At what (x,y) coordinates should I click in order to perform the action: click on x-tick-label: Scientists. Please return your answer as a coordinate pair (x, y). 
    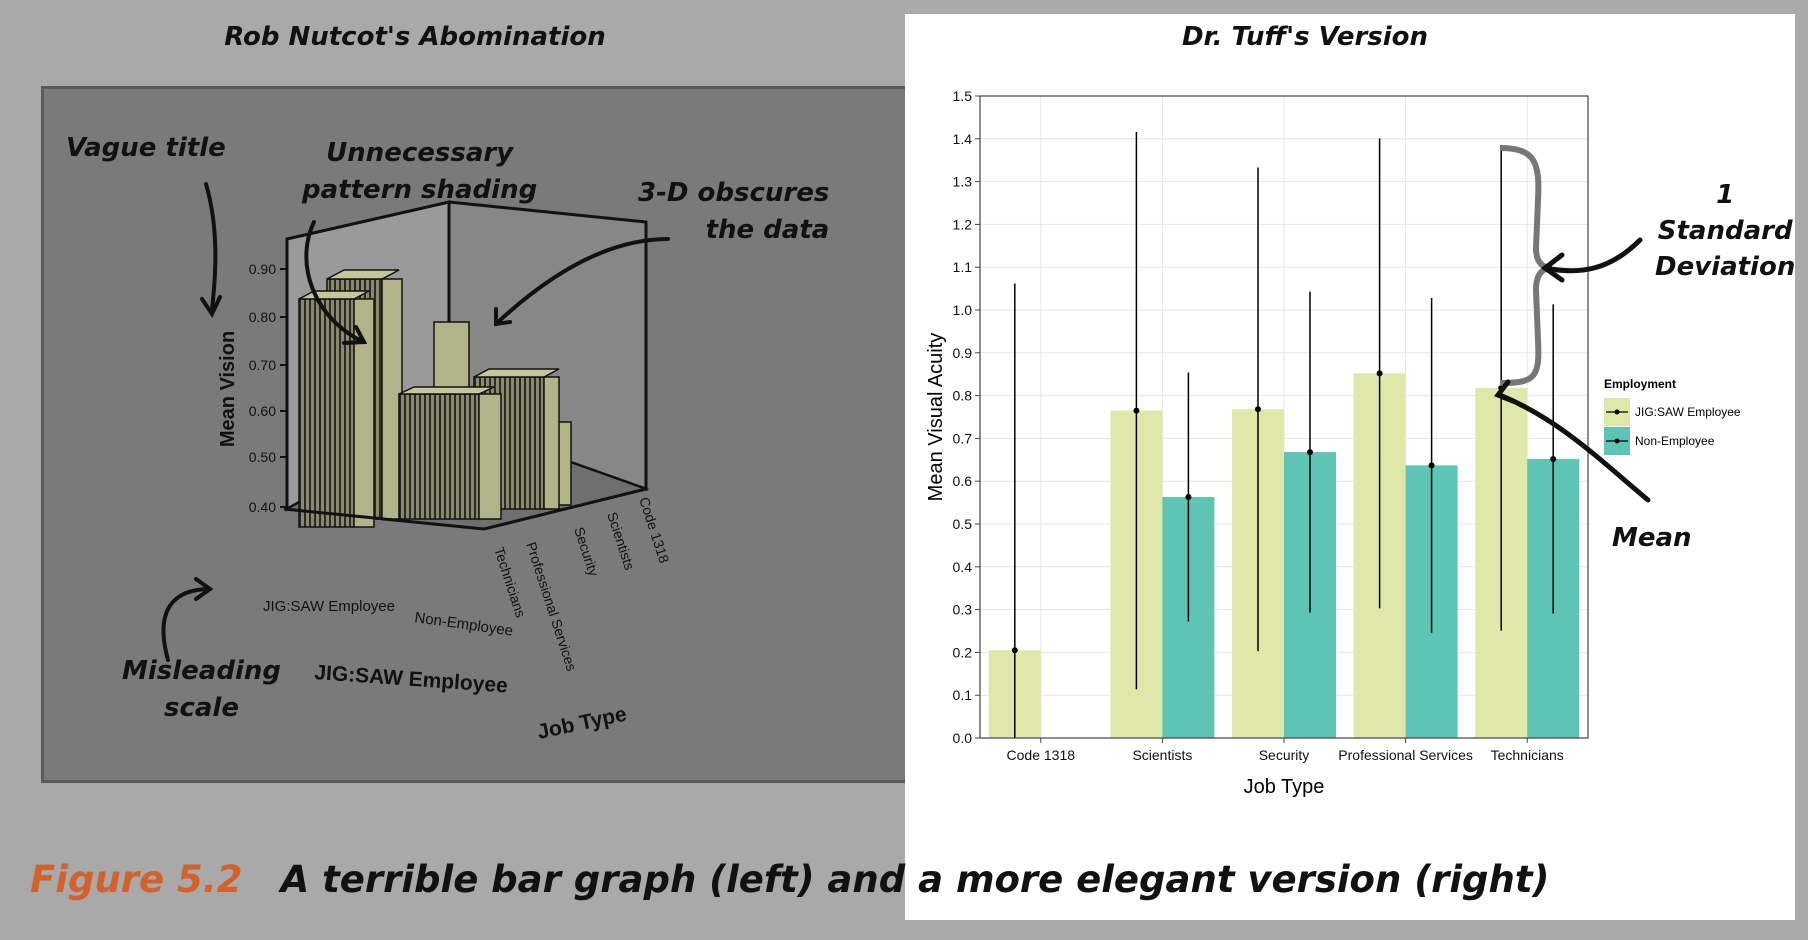
    Looking at the image, I should click on (1162, 755).